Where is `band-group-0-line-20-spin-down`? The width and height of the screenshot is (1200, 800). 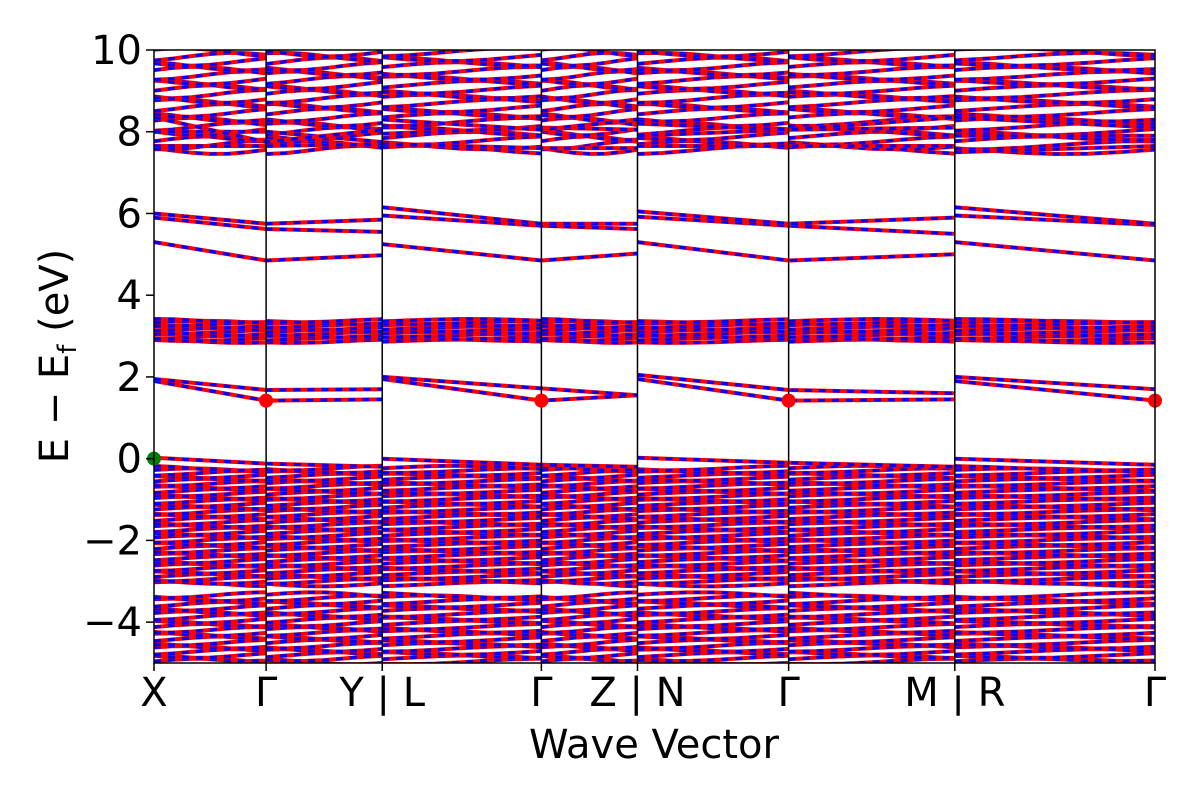
band-group-0-line-20-spin-down is located at coordinates (654, 598).